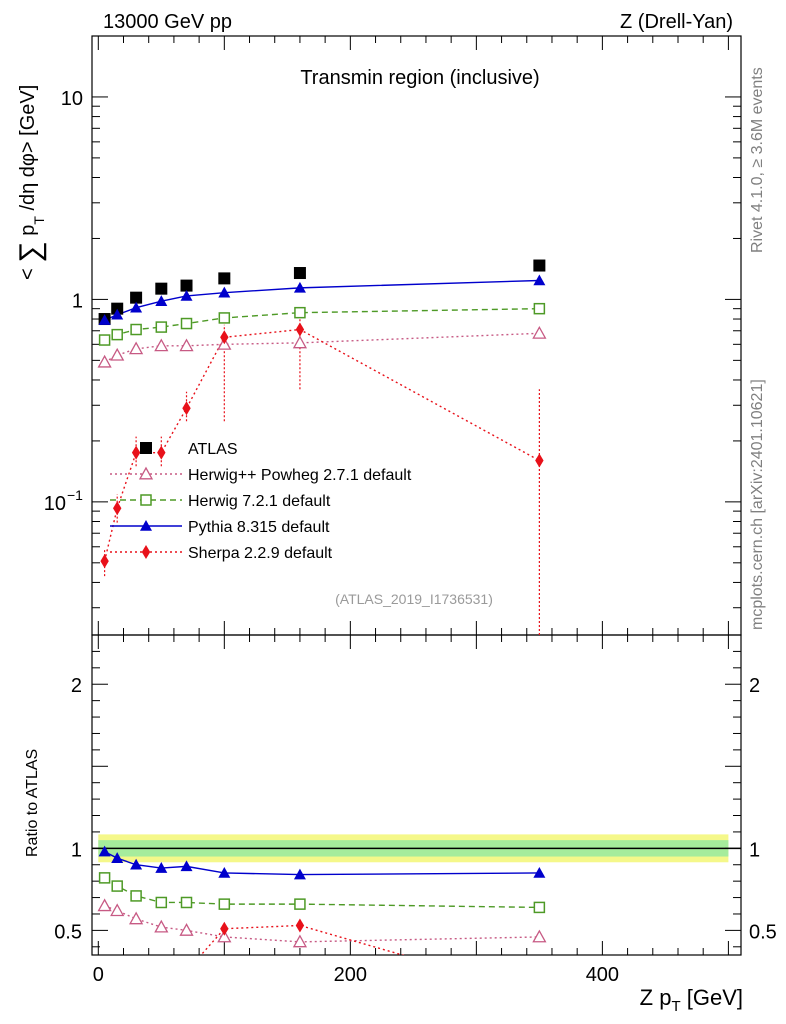  What do you see at coordinates (167, 22) in the screenshot?
I see `header-left: 13000 GeV pp` at bounding box center [167, 22].